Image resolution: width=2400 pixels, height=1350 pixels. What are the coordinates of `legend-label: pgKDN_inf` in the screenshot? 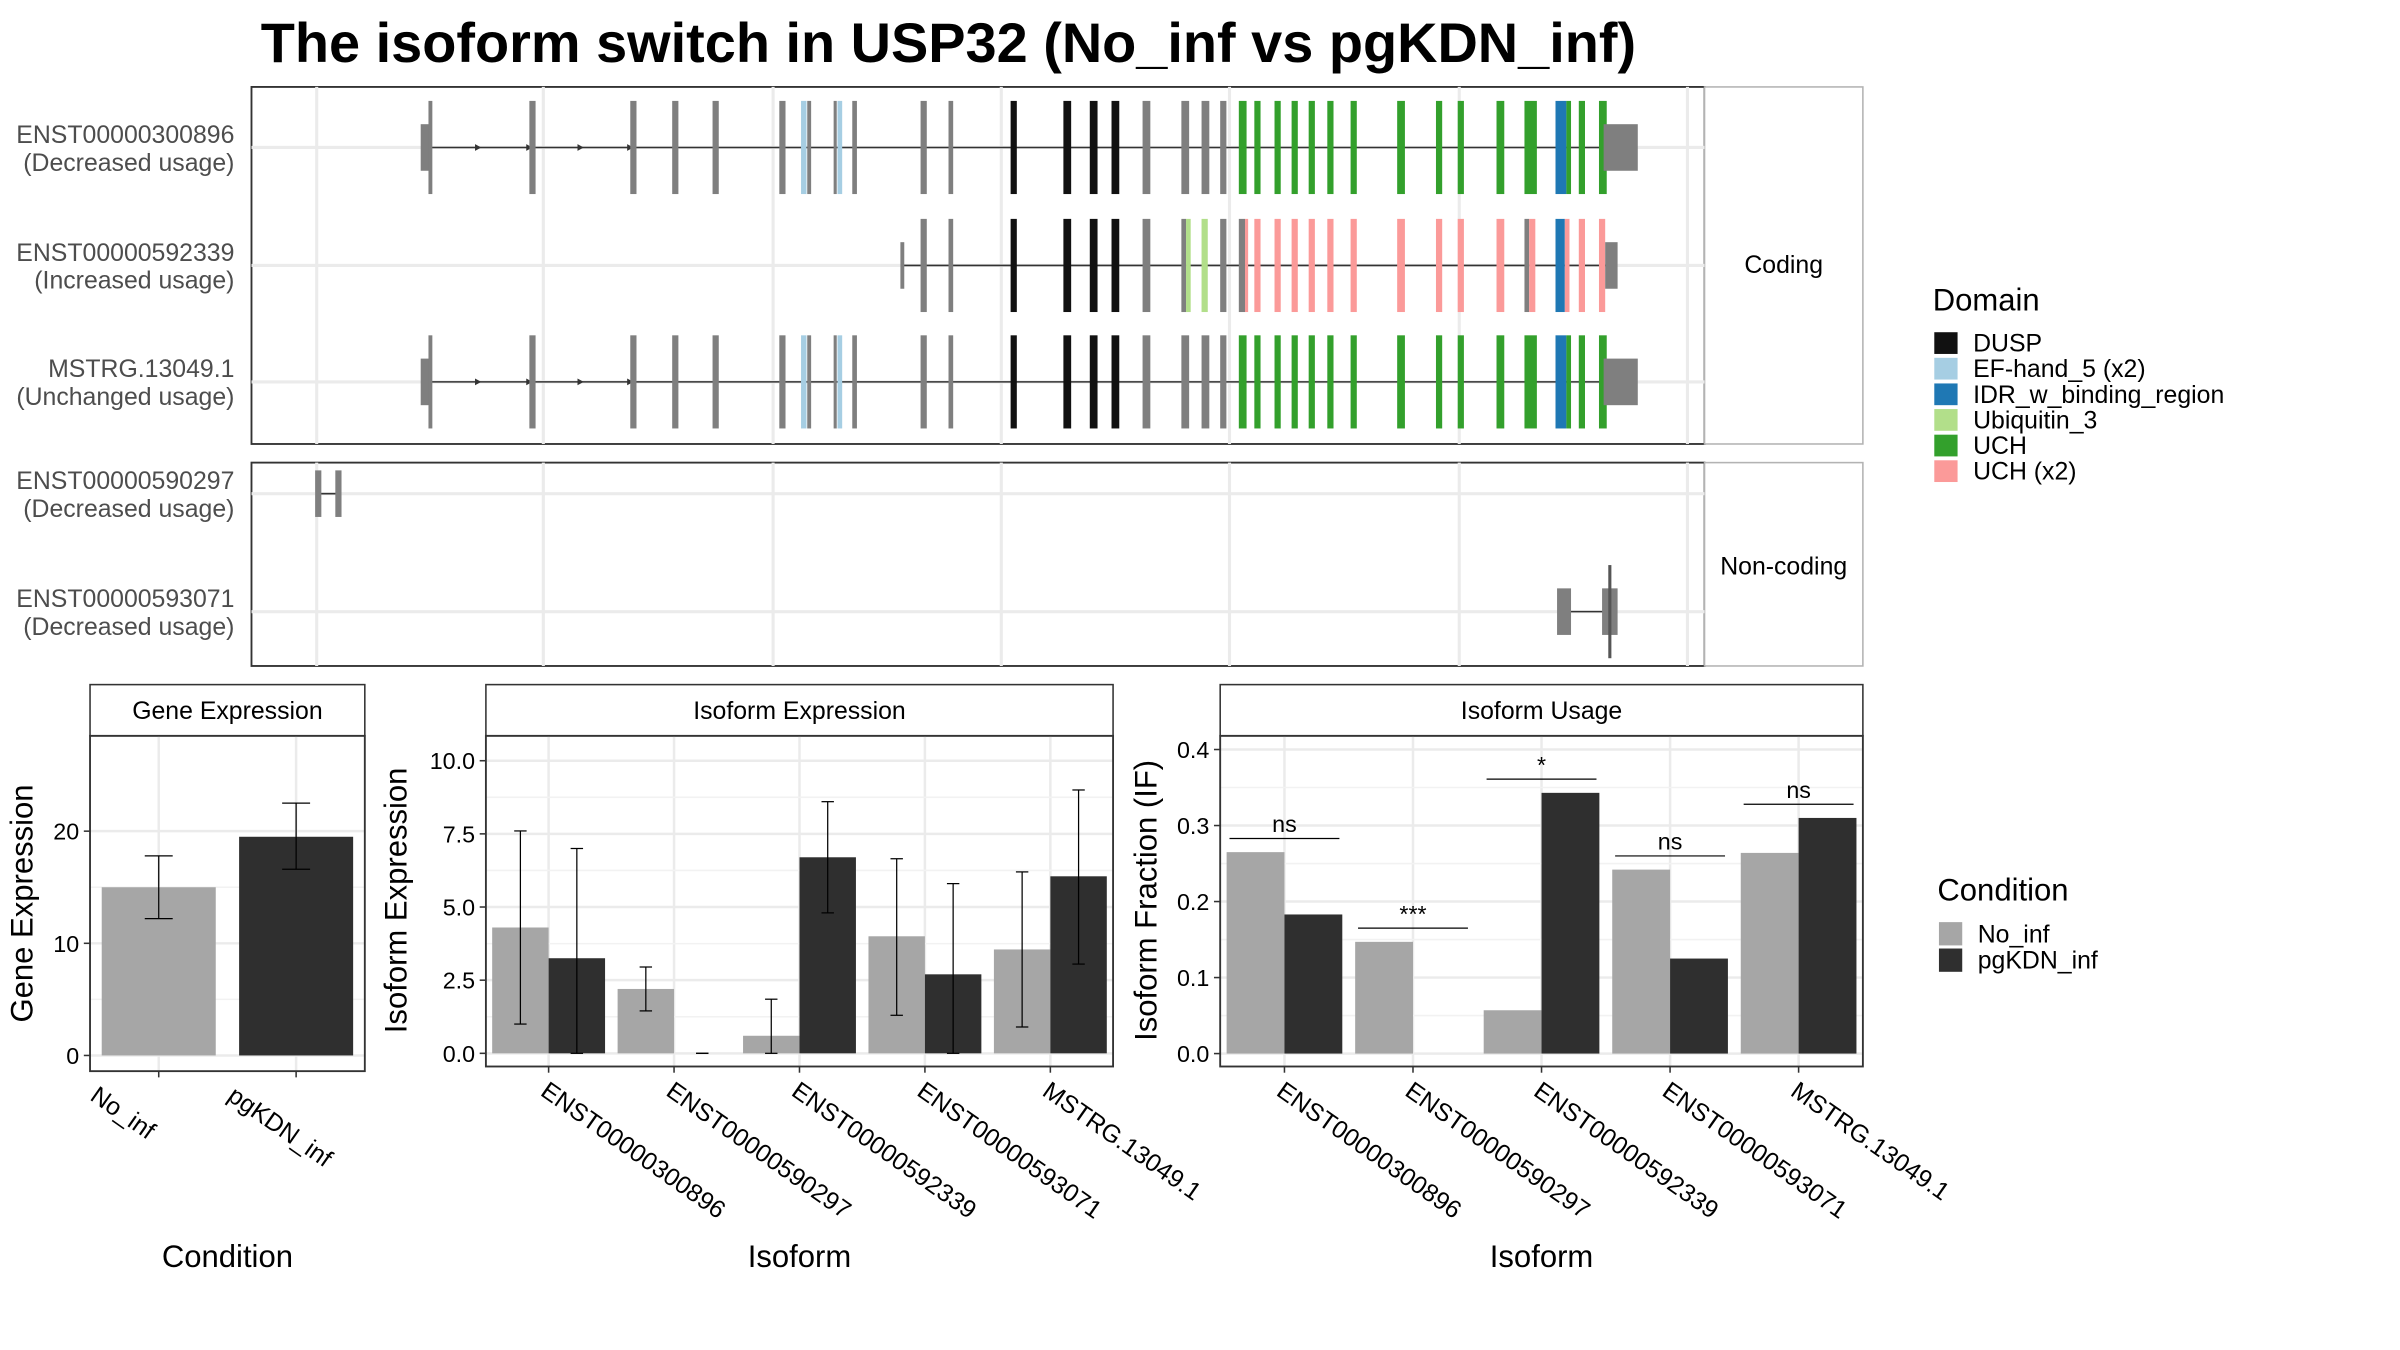 It's located at (2038, 961).